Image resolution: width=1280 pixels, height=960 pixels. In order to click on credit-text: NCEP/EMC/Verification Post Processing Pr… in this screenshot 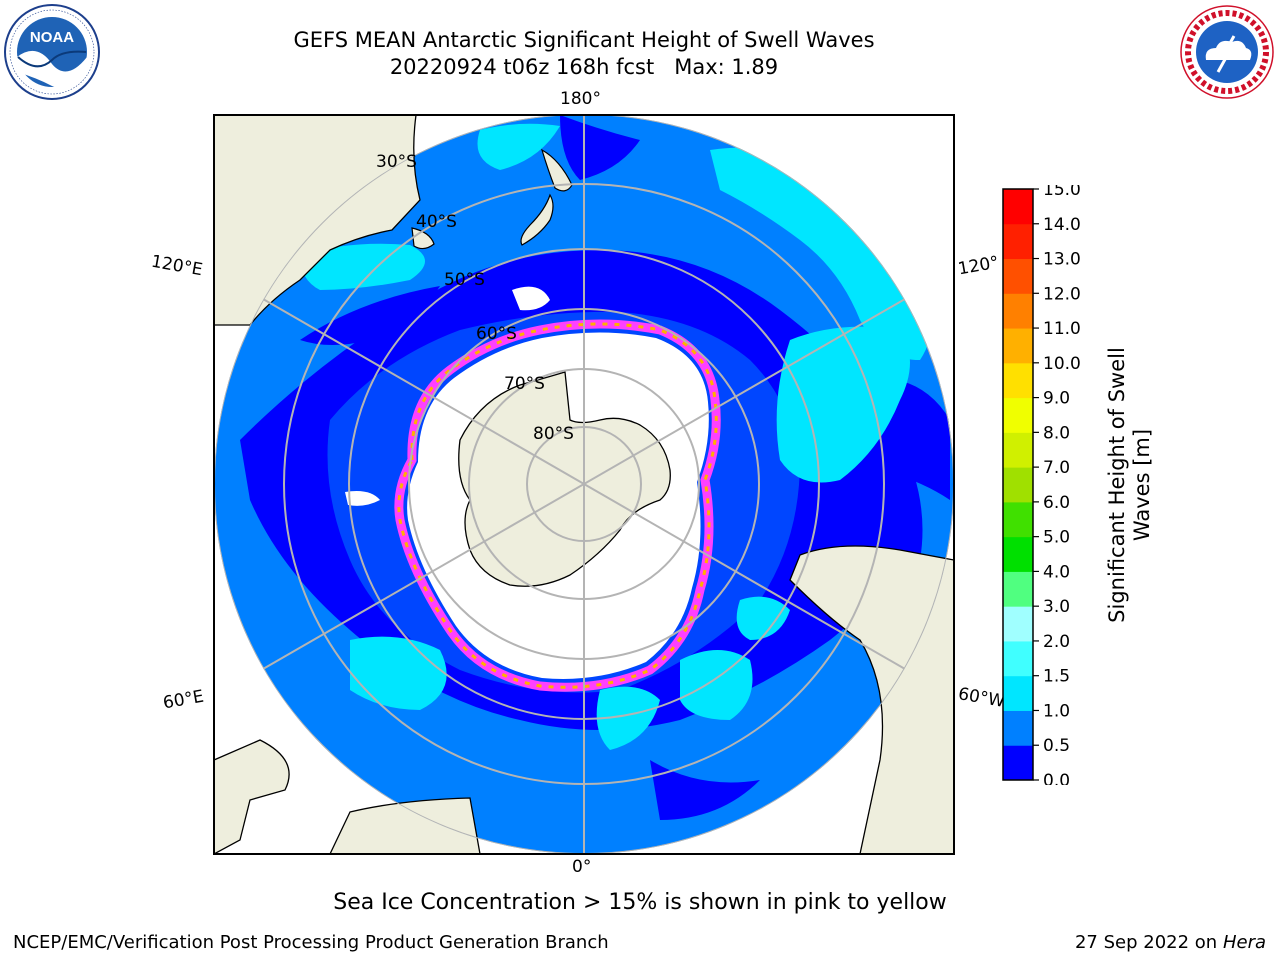, I will do `click(311, 942)`.